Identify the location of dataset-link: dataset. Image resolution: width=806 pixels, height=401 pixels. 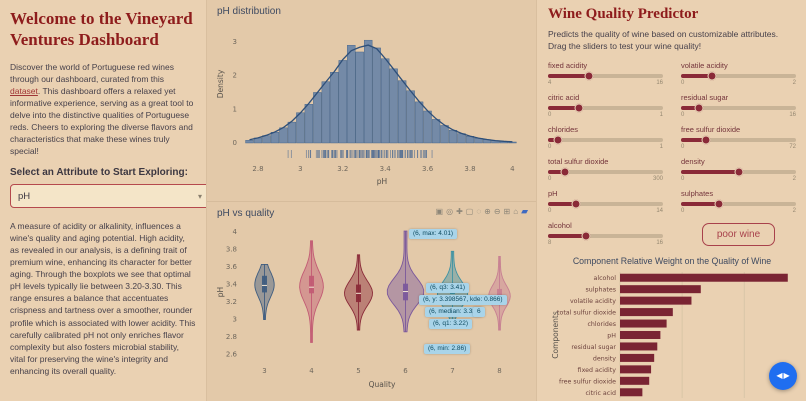
(24, 90).